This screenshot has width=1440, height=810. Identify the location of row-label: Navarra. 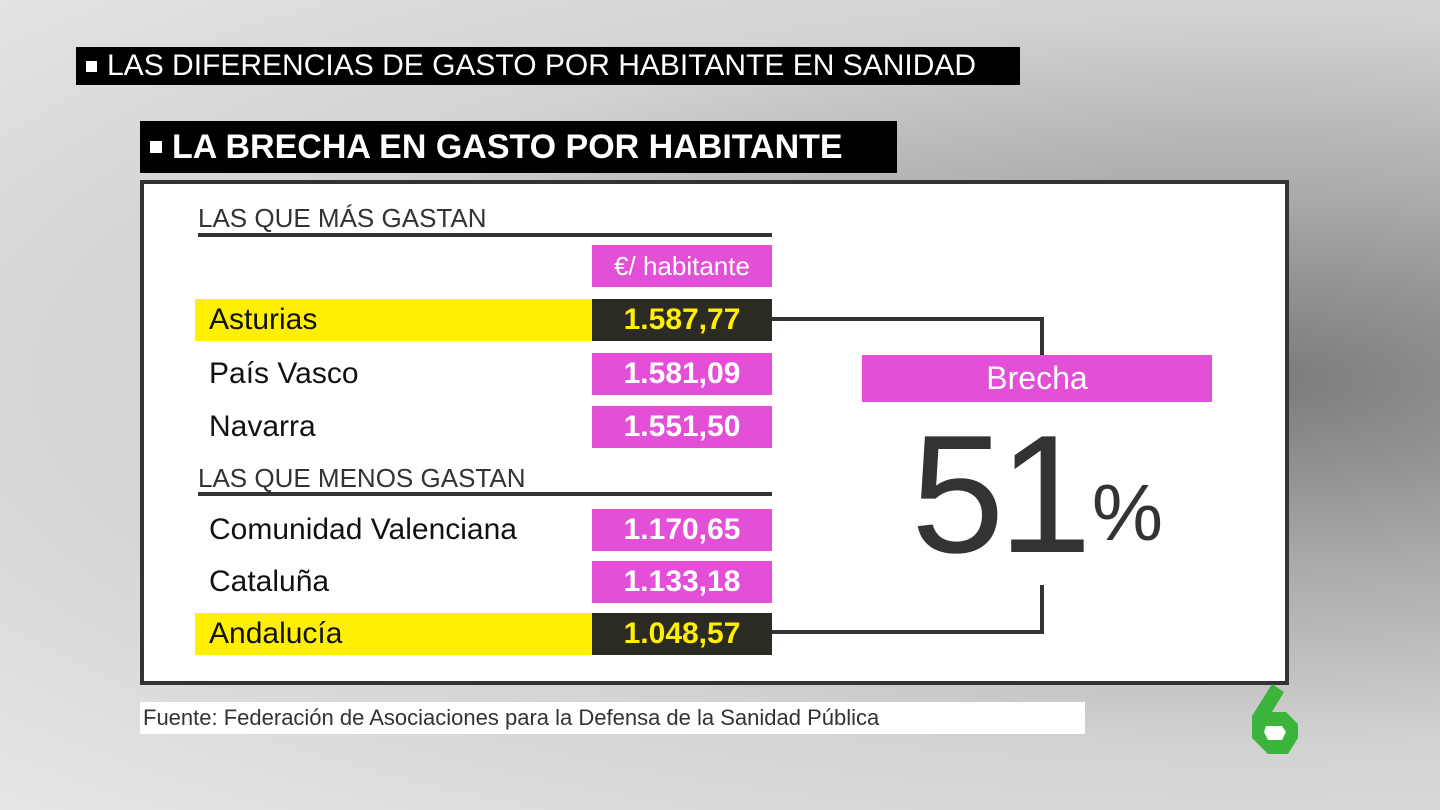
(393, 427).